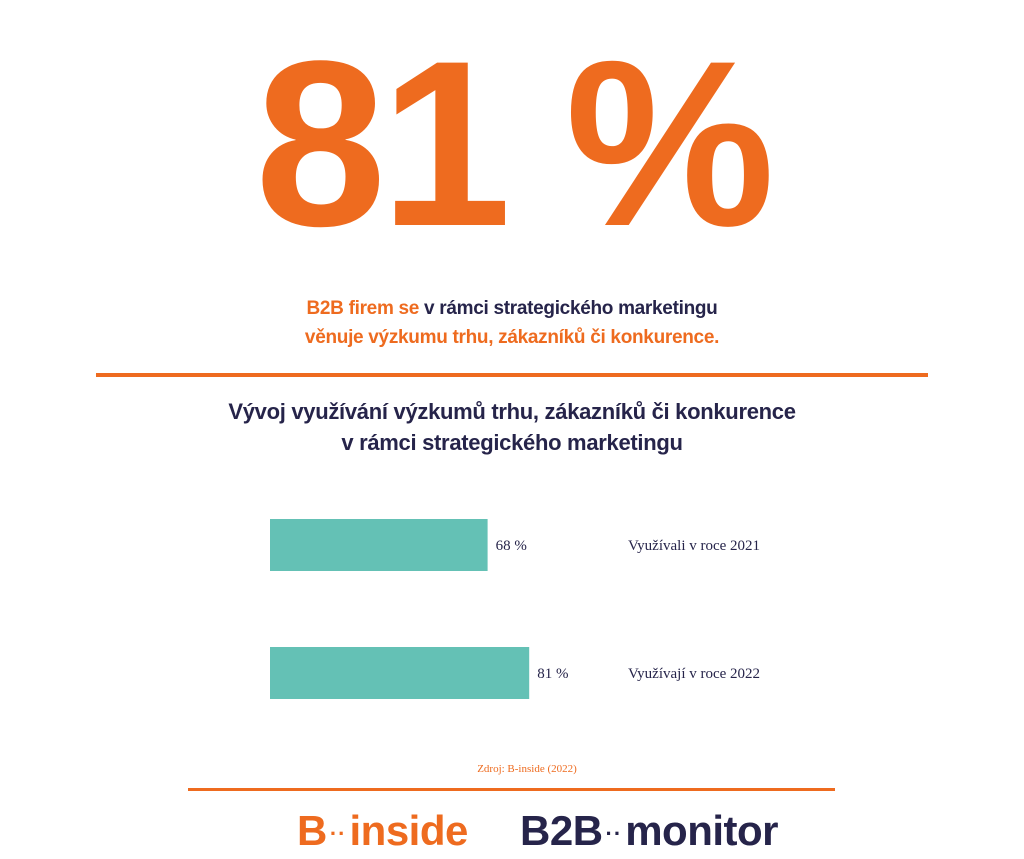  I want to click on category-label-1: Využívali v roce 2021, so click(694, 546).